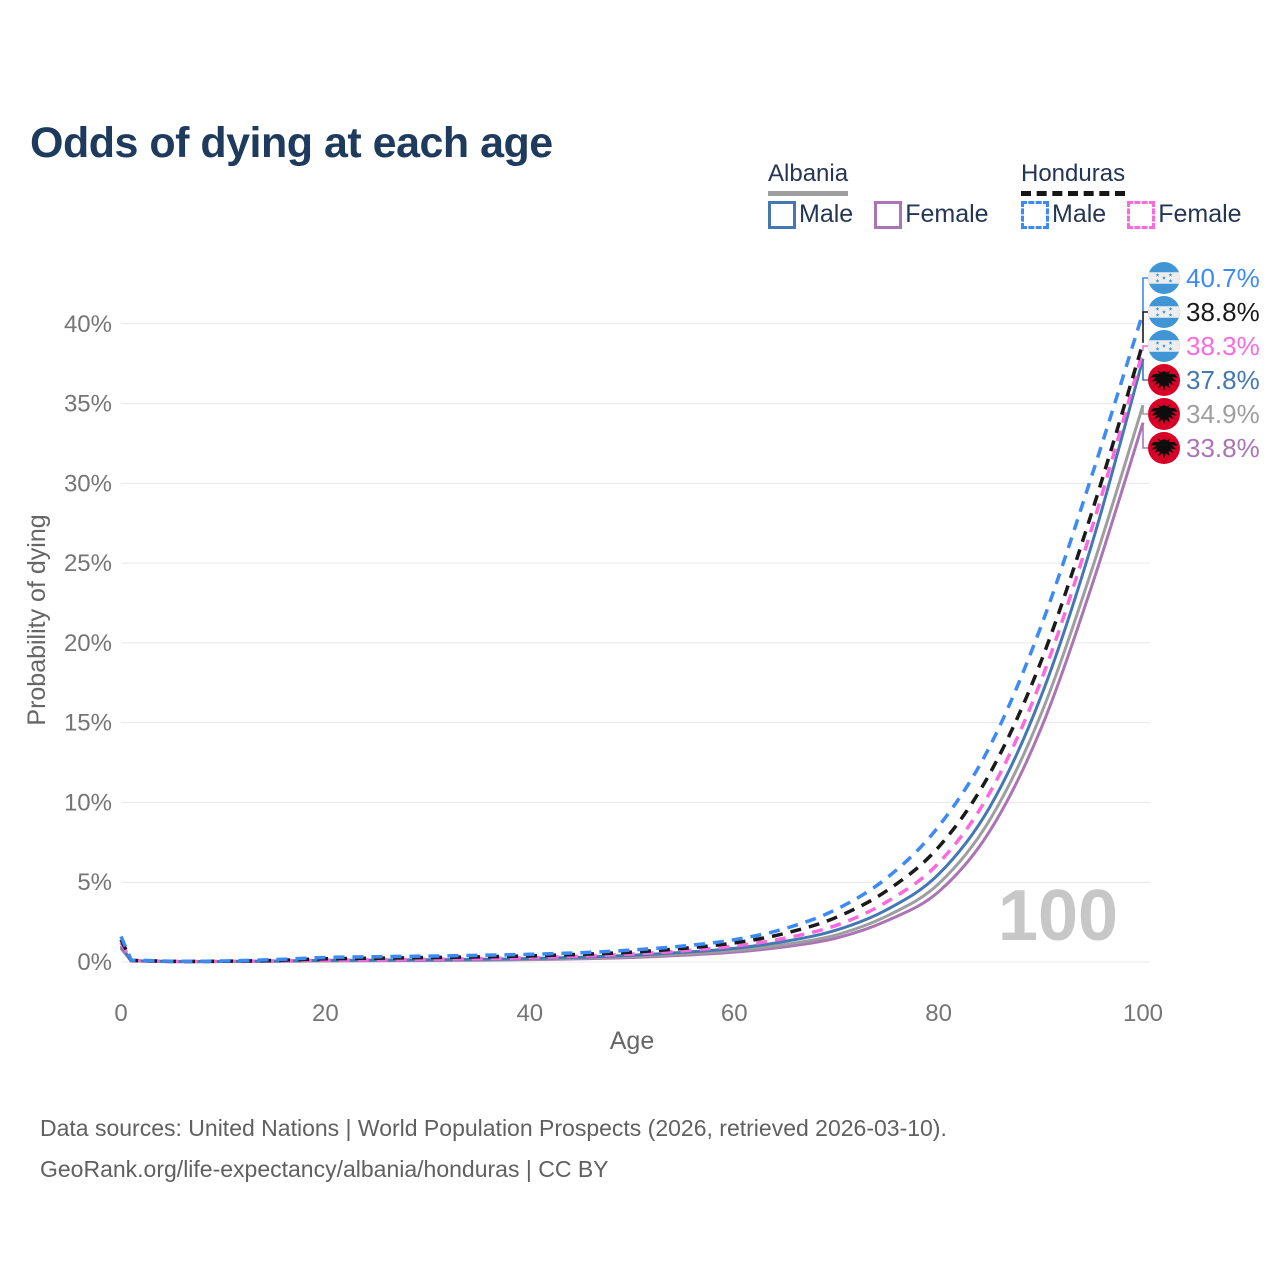 The image size is (1280, 1280). I want to click on legend-label-honduras-male: Male, so click(1079, 214).